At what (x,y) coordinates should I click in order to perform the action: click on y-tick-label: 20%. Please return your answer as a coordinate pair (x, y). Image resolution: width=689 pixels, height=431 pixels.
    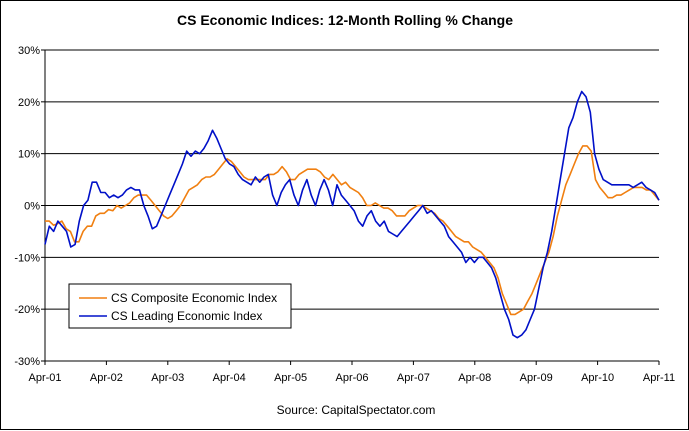
    Looking at the image, I should click on (29, 103).